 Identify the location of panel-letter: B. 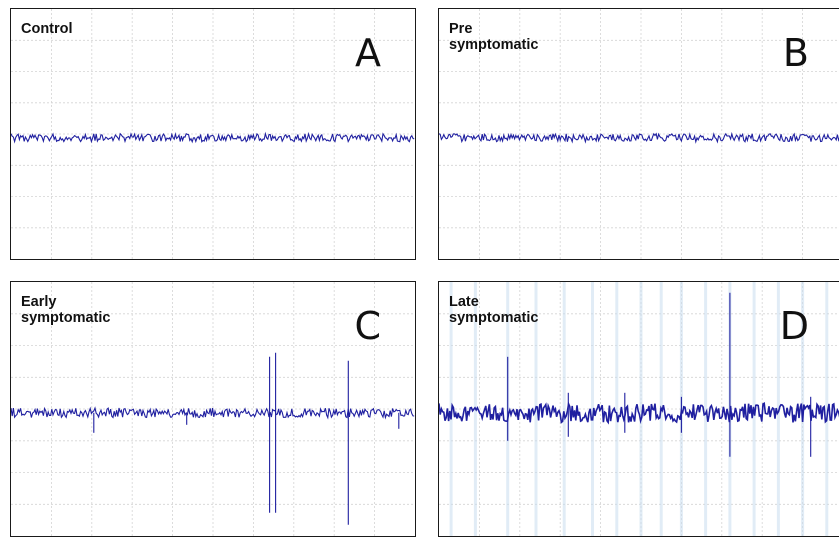
(795, 53).